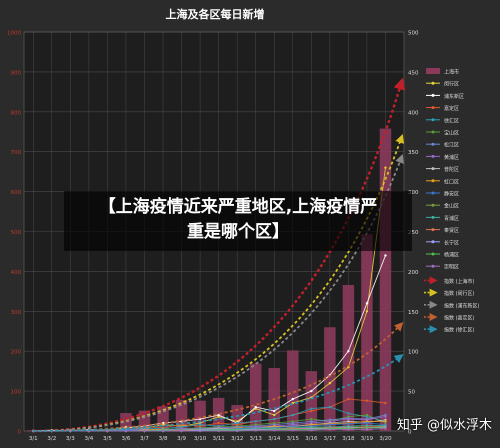 The image size is (500, 448). I want to click on legend-label: 普陀区, so click(451, 169).